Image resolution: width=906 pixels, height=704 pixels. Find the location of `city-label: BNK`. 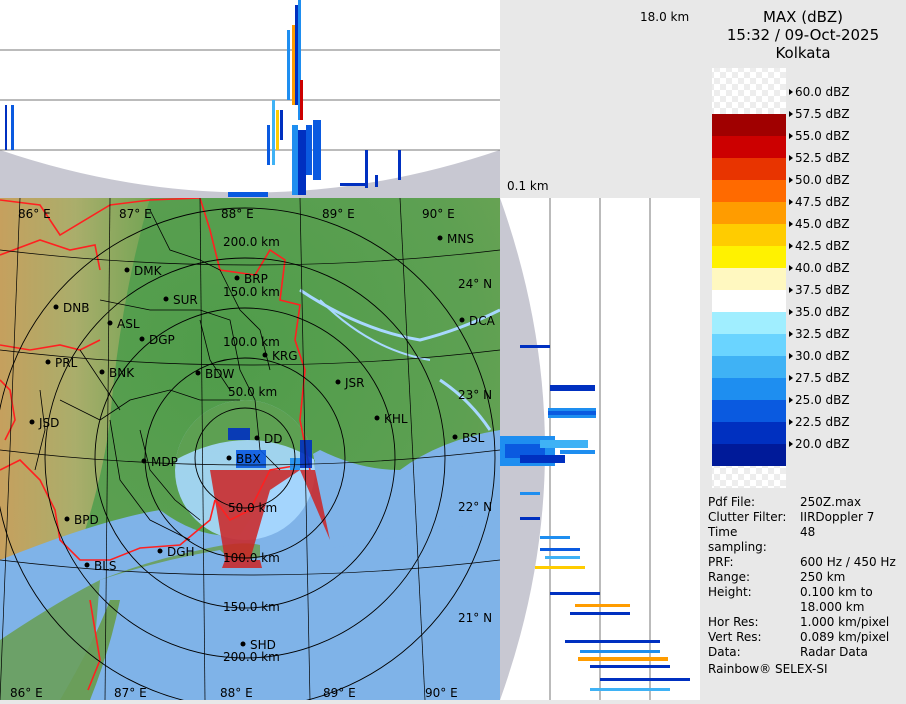

city-label: BNK is located at coordinates (122, 373).